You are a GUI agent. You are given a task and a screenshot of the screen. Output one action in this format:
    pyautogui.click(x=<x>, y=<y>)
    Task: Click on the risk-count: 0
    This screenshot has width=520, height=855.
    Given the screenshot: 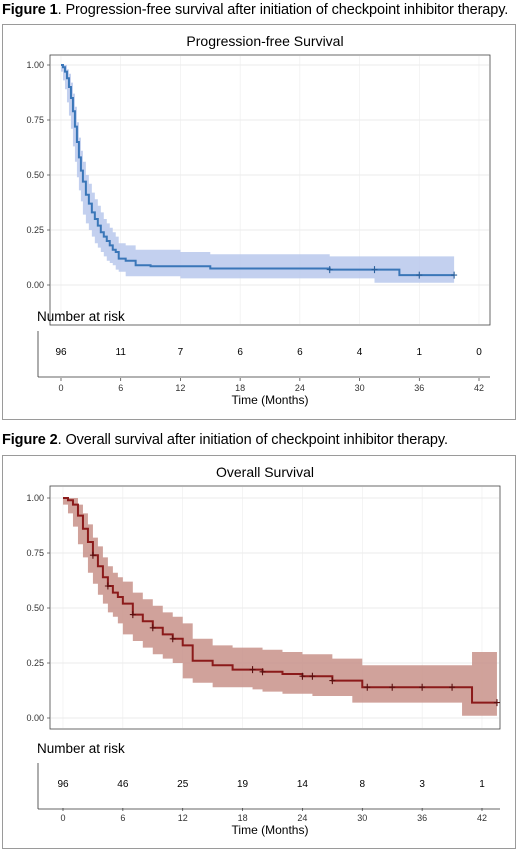 What is the action you would take?
    pyautogui.click(x=479, y=352)
    